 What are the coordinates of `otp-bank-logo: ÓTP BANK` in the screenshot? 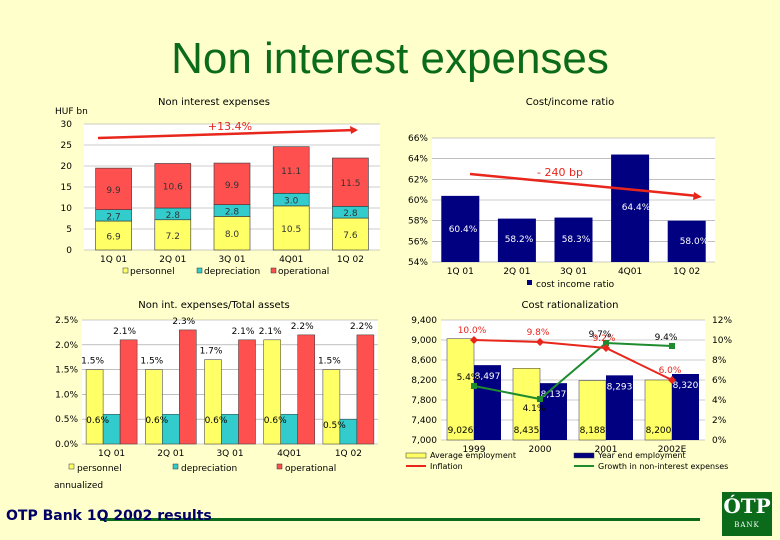 It's located at (747, 514).